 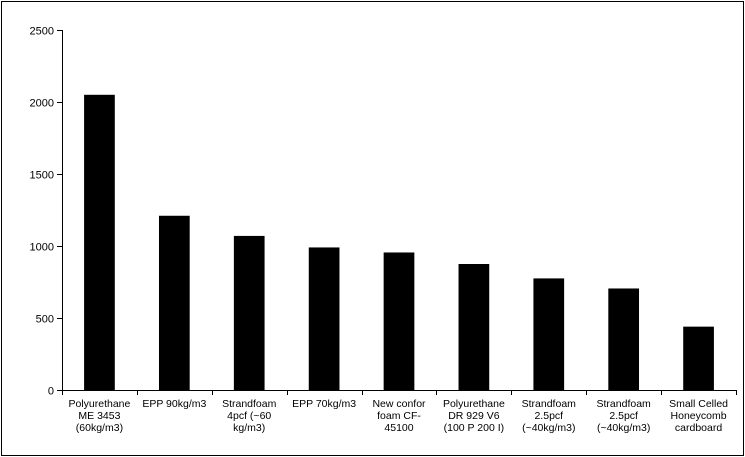 What do you see at coordinates (398, 428) in the screenshot?
I see `x-category-label-line: 45100` at bounding box center [398, 428].